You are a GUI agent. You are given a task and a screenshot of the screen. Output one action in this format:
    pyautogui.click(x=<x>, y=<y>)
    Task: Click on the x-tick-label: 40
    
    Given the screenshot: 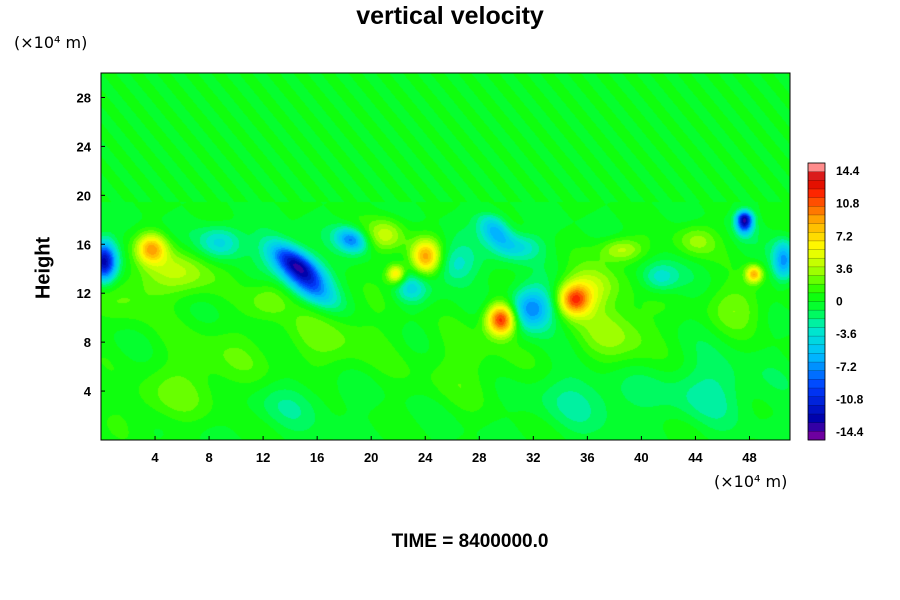 What is the action you would take?
    pyautogui.click(x=641, y=457)
    